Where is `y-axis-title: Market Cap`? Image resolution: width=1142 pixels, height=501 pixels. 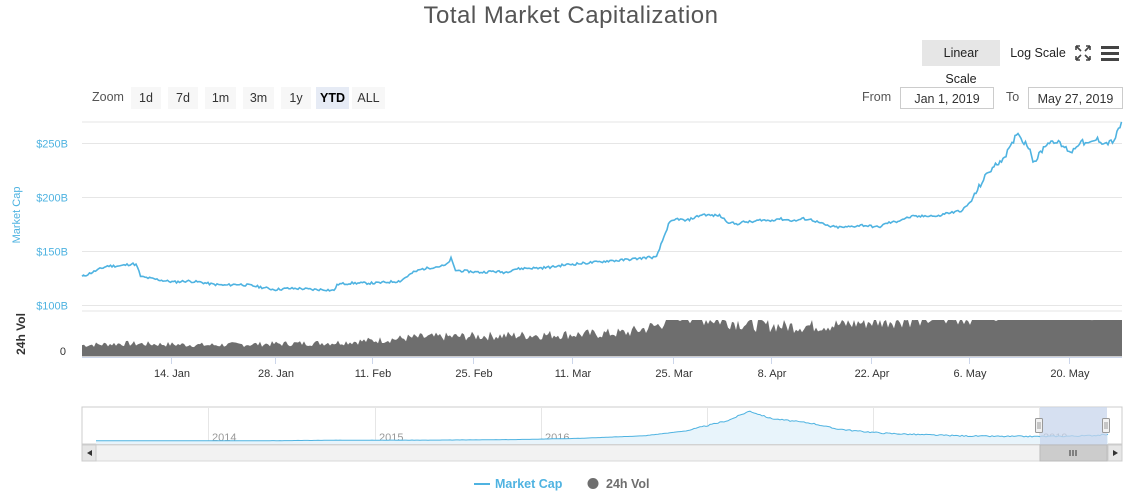
y-axis-title: Market Cap is located at coordinates (17, 215).